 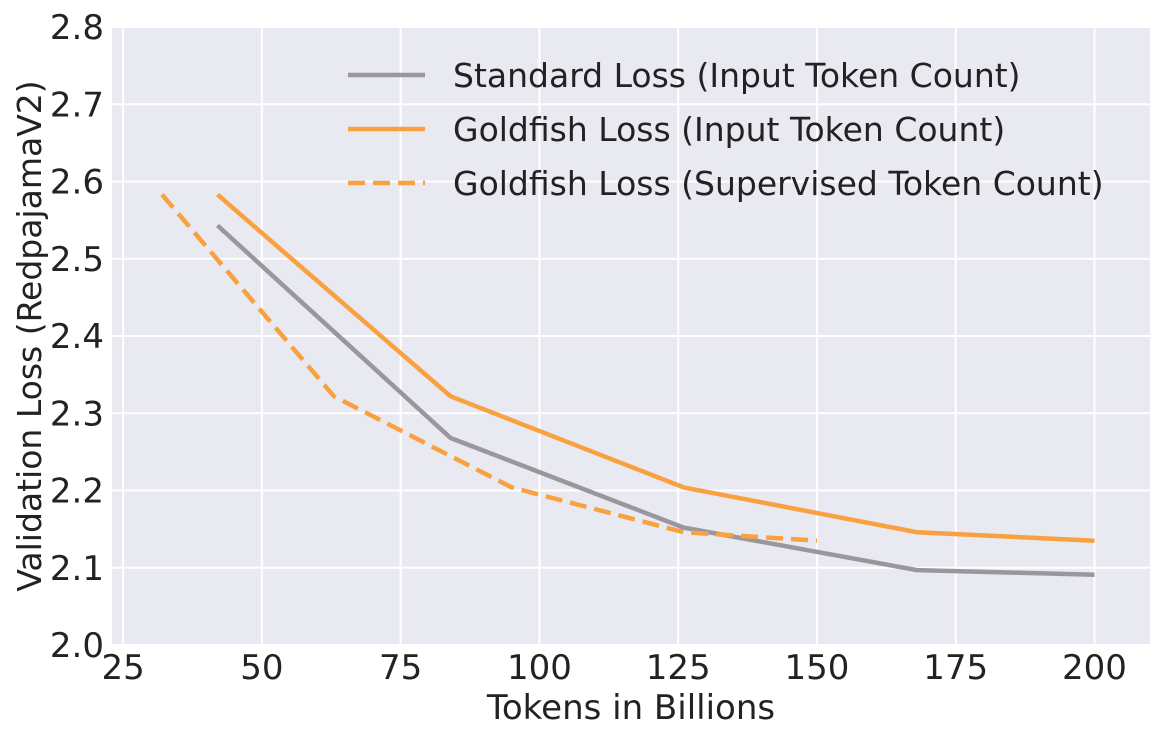 What do you see at coordinates (77, 28) in the screenshot?
I see `y-tick-label: 2.8` at bounding box center [77, 28].